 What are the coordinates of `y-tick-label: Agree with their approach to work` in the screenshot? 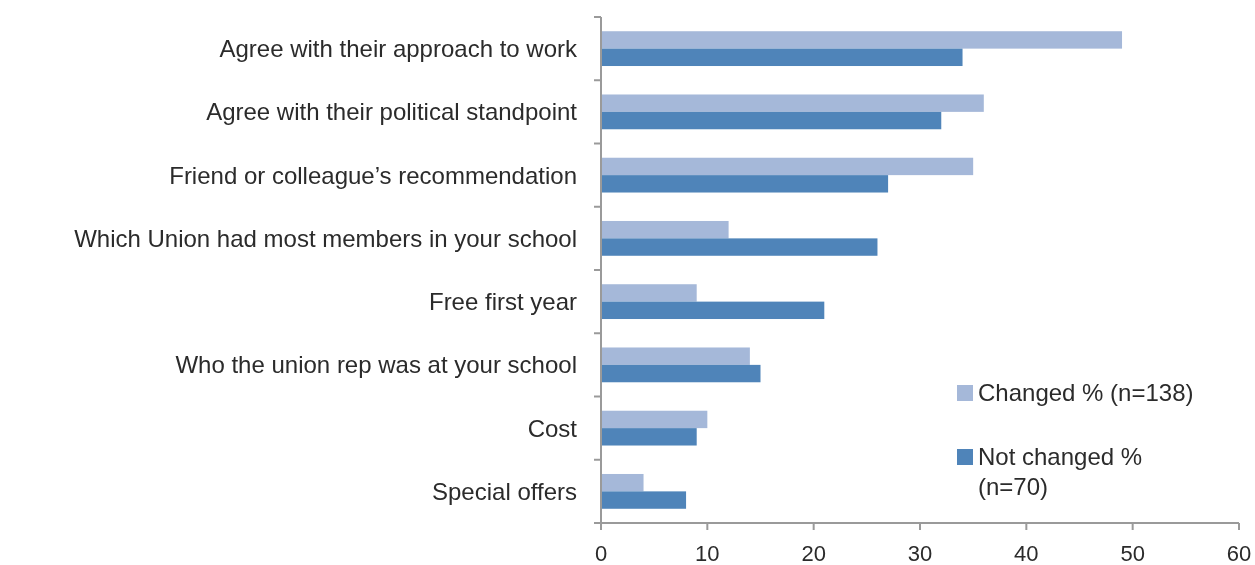 It's located at (398, 49).